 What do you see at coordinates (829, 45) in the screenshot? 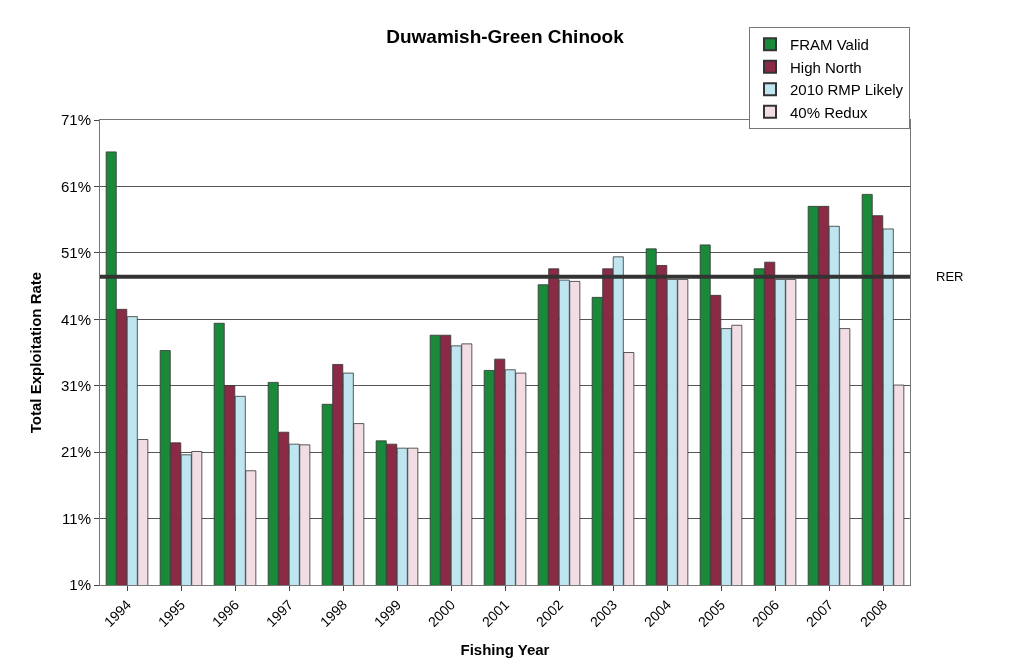
I see `legend-label: FRAM Valid` at bounding box center [829, 45].